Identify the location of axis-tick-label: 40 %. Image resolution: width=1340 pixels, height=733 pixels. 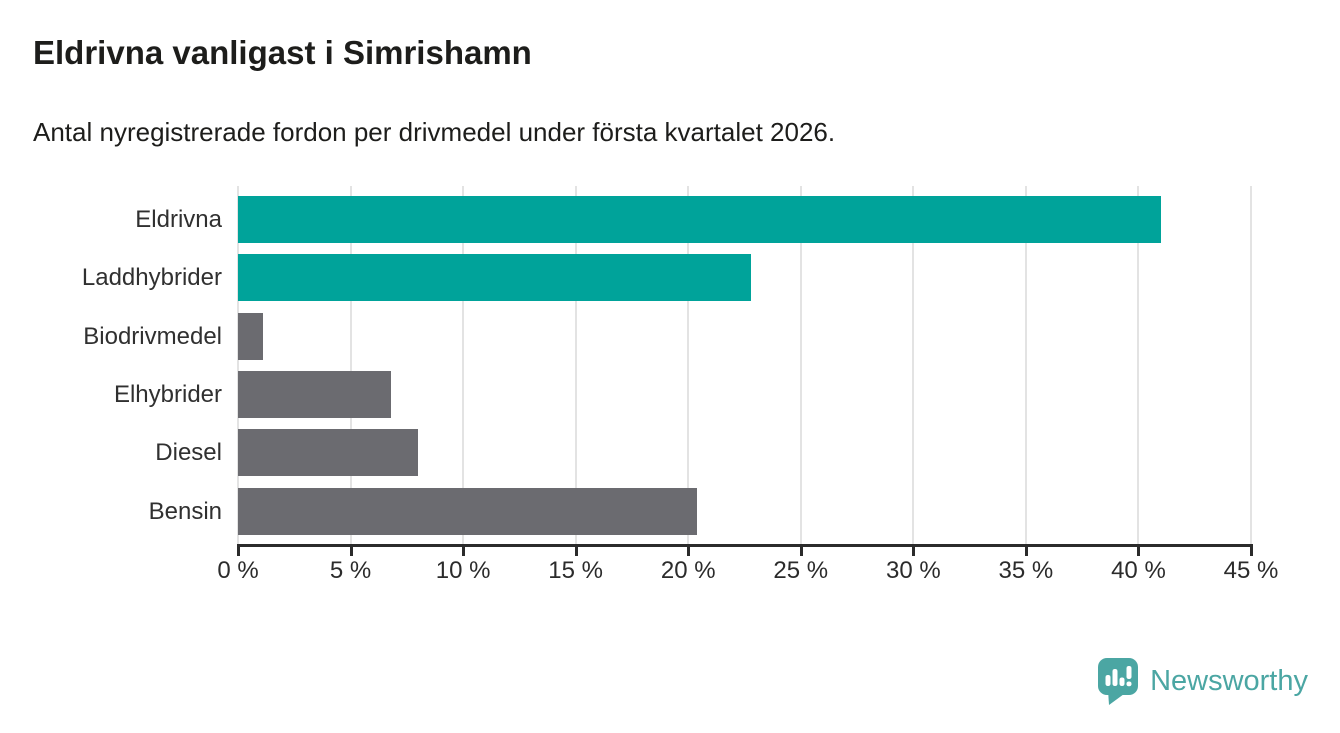
(1138, 570).